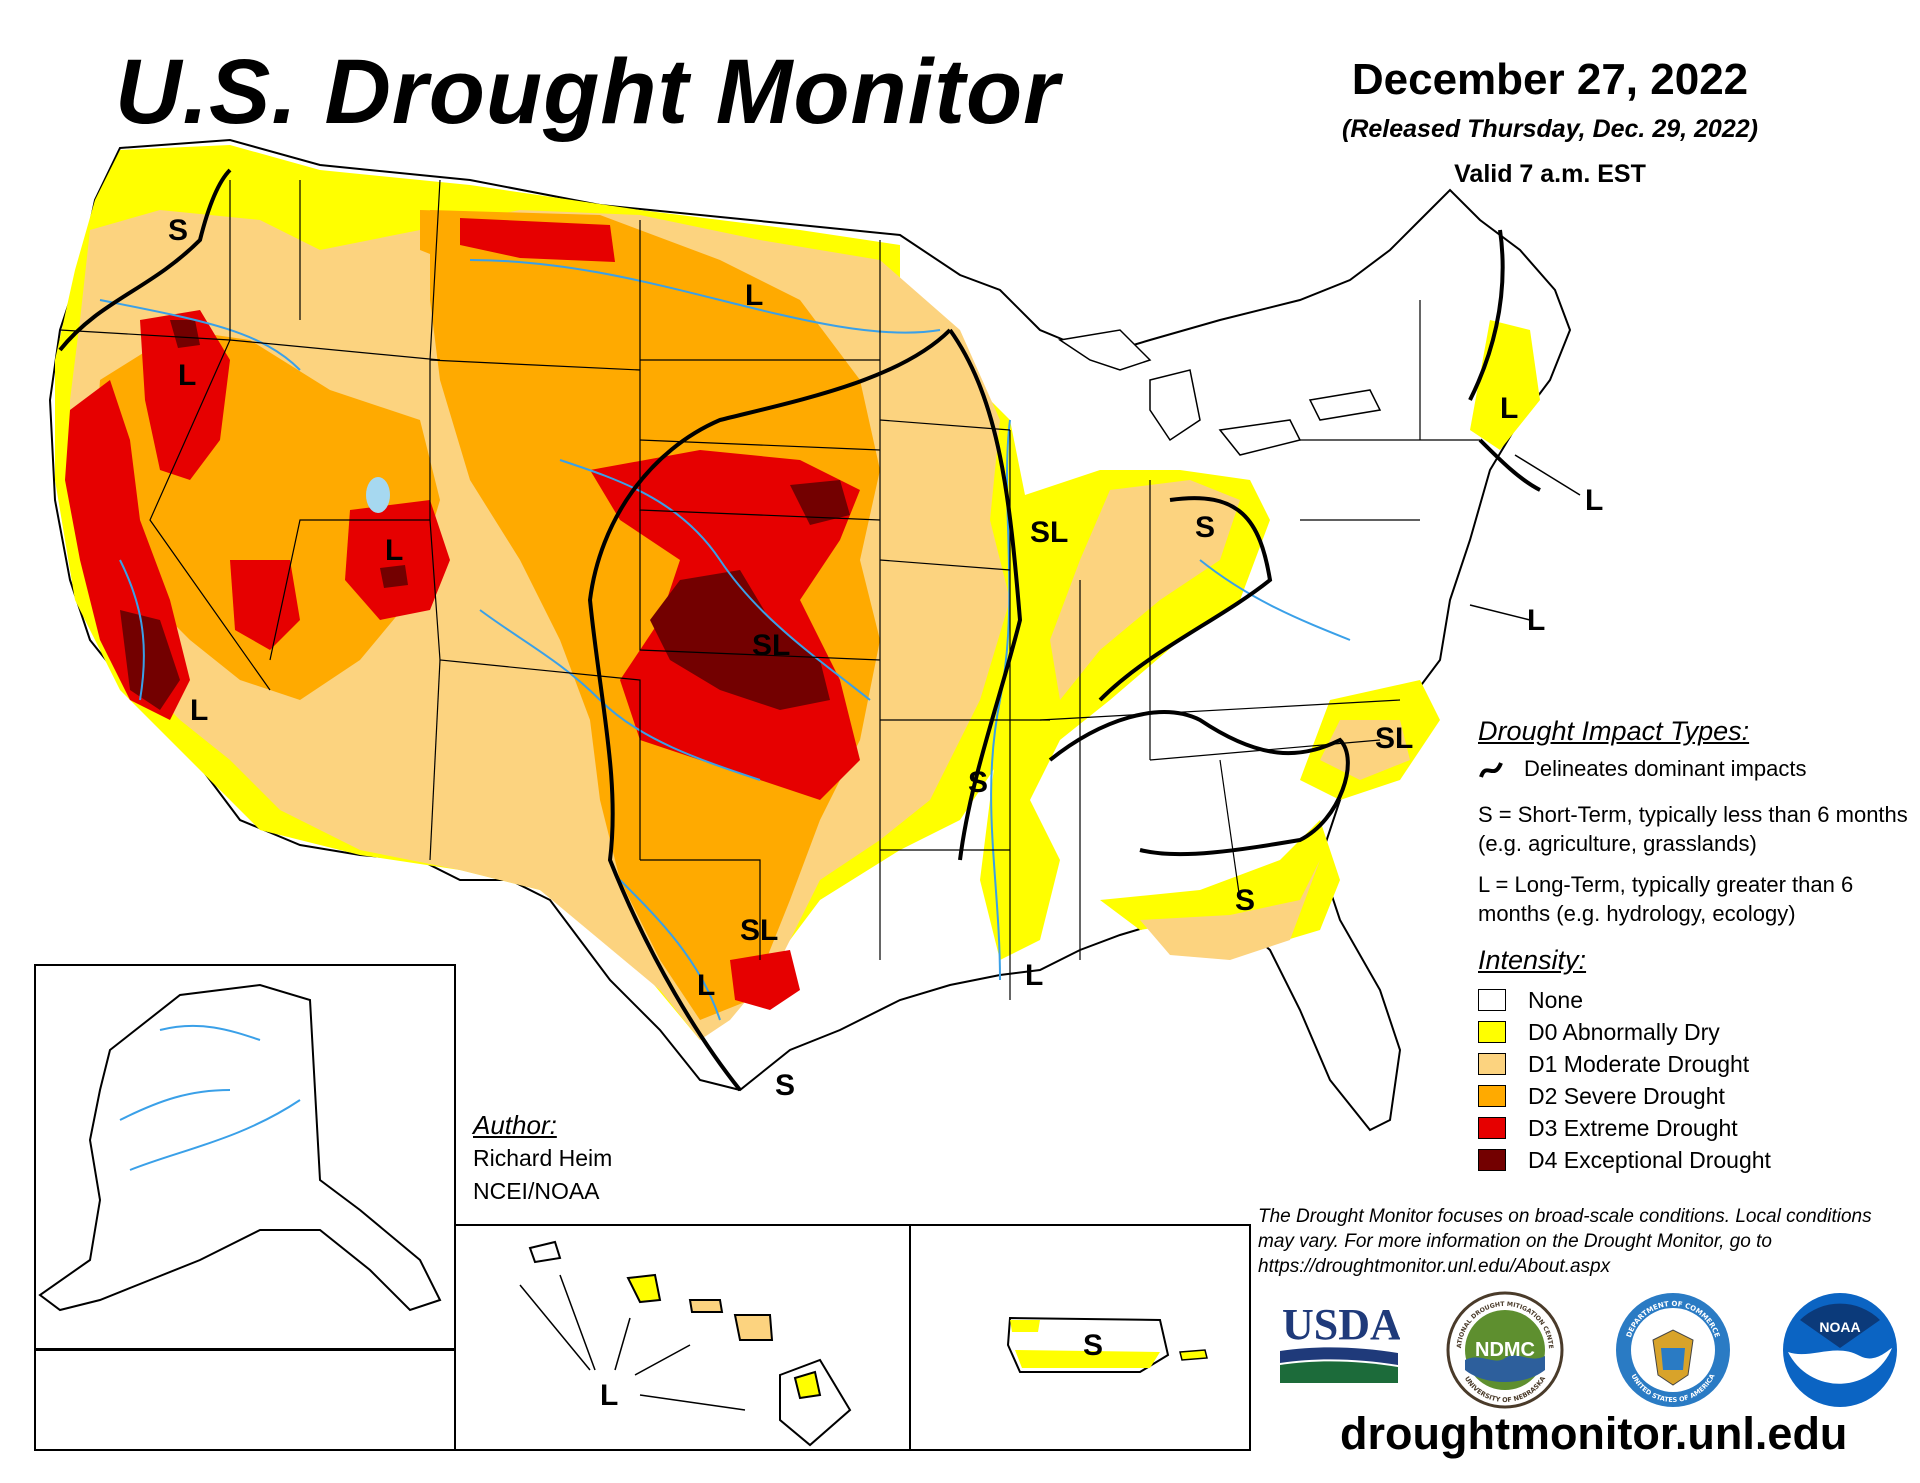 This screenshot has height=1483, width=1920. Describe the element at coordinates (199, 710) in the screenshot. I see `label-ca: L` at that location.